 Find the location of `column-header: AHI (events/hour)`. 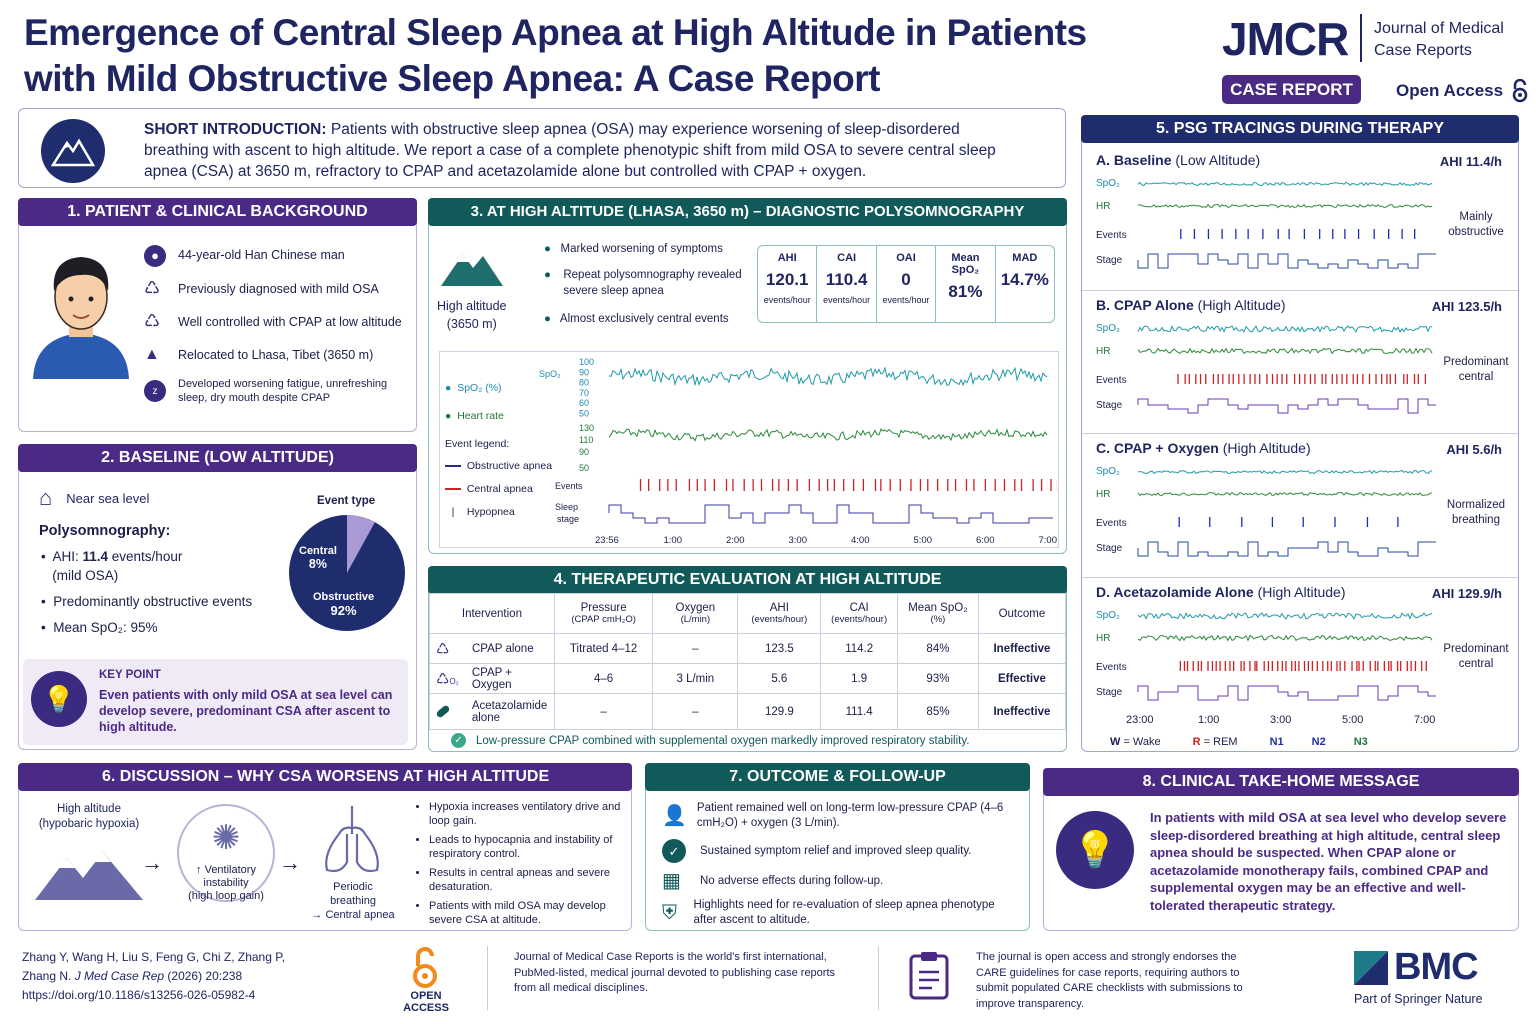

column-header: AHI (events/hour) is located at coordinates (779, 613).